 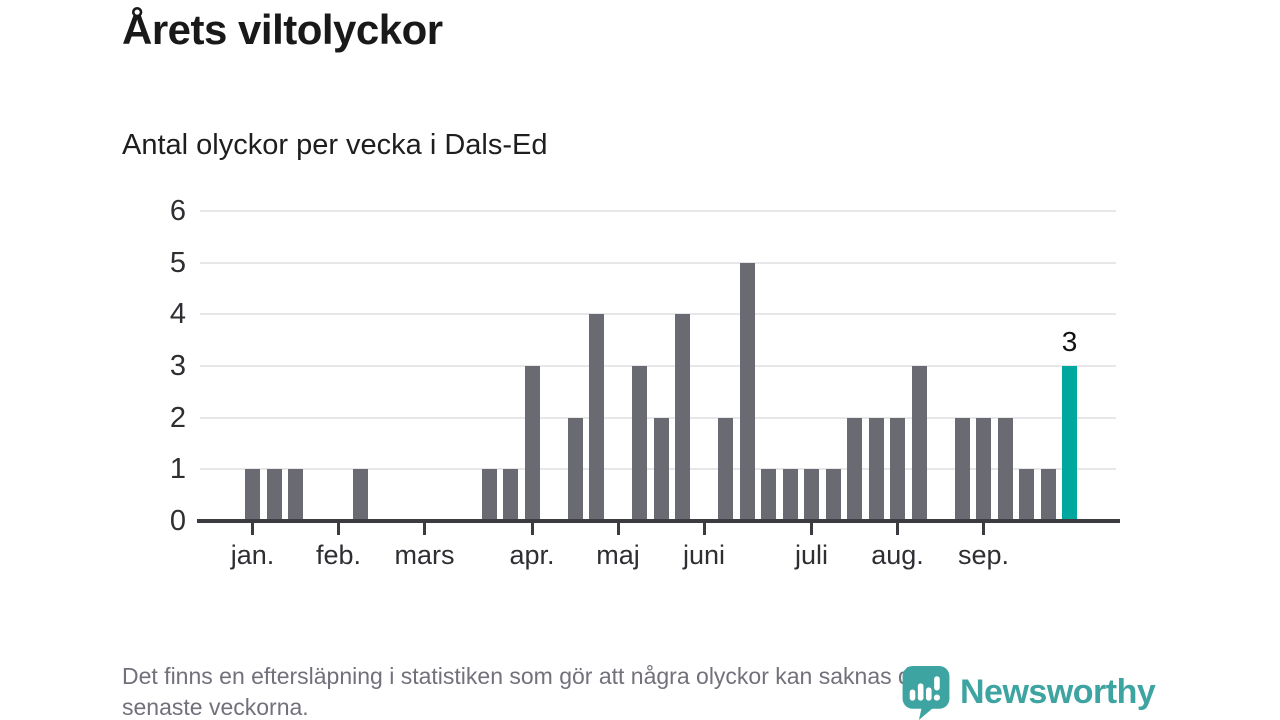 What do you see at coordinates (926, 693) in the screenshot?
I see `newsworthy-chart-bubble-icon` at bounding box center [926, 693].